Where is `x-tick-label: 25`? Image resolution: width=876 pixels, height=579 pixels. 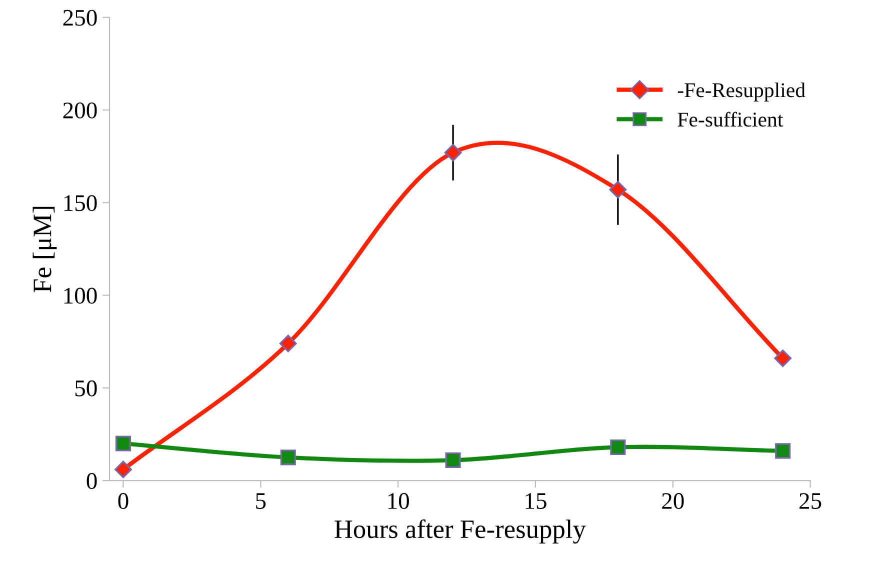
x-tick-label: 25 is located at coordinates (811, 501).